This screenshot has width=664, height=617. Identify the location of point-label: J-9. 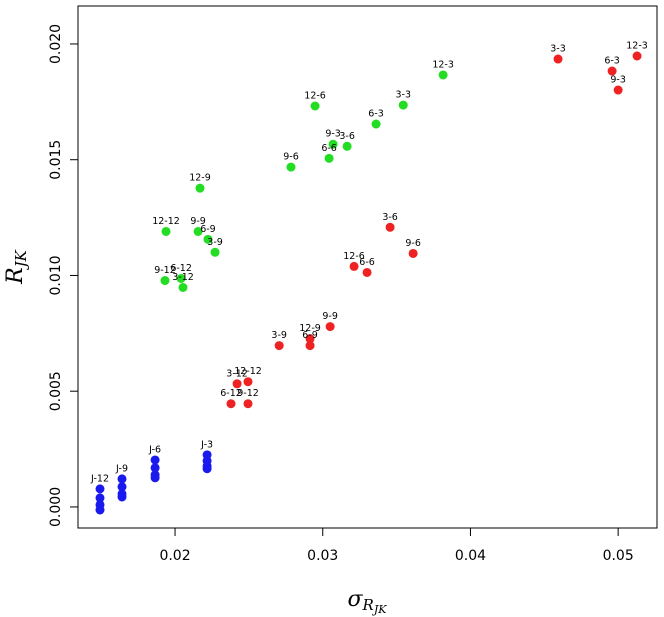
(121, 468).